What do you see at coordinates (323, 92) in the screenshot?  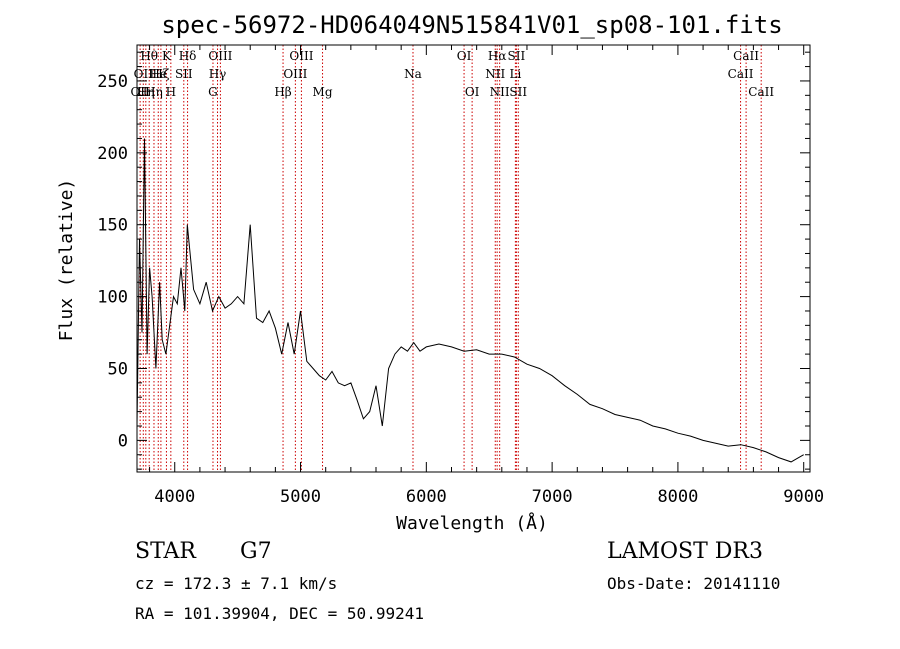 I see `spectral-line-label: Mg` at bounding box center [323, 92].